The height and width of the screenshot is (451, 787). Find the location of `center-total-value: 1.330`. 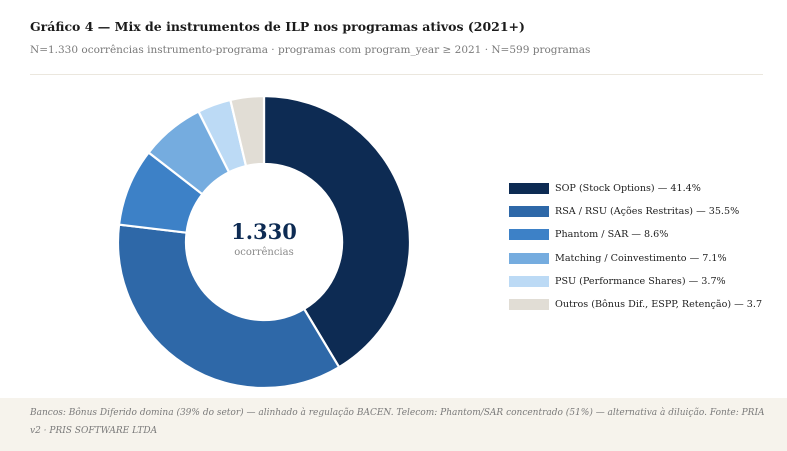

center-total-value: 1.330 is located at coordinates (264, 231).